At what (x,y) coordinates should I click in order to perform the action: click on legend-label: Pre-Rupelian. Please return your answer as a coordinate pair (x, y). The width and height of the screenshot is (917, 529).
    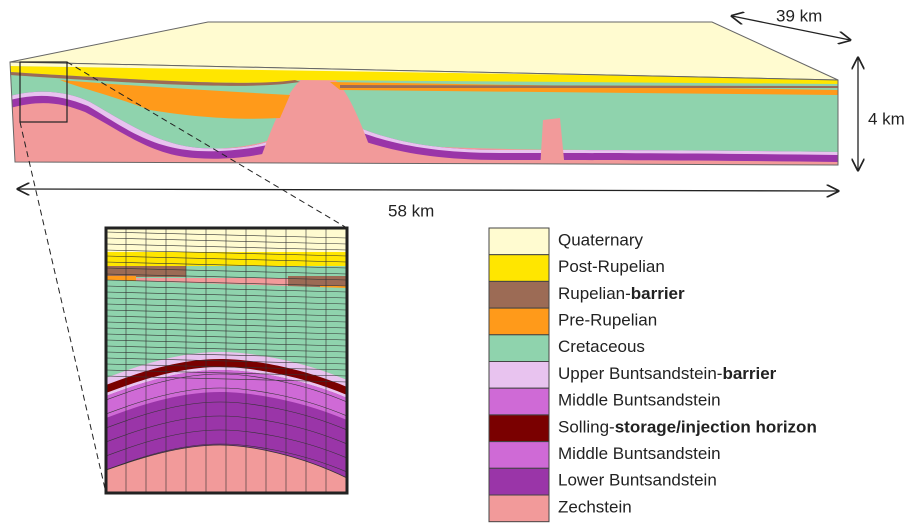
    Looking at the image, I should click on (607, 320).